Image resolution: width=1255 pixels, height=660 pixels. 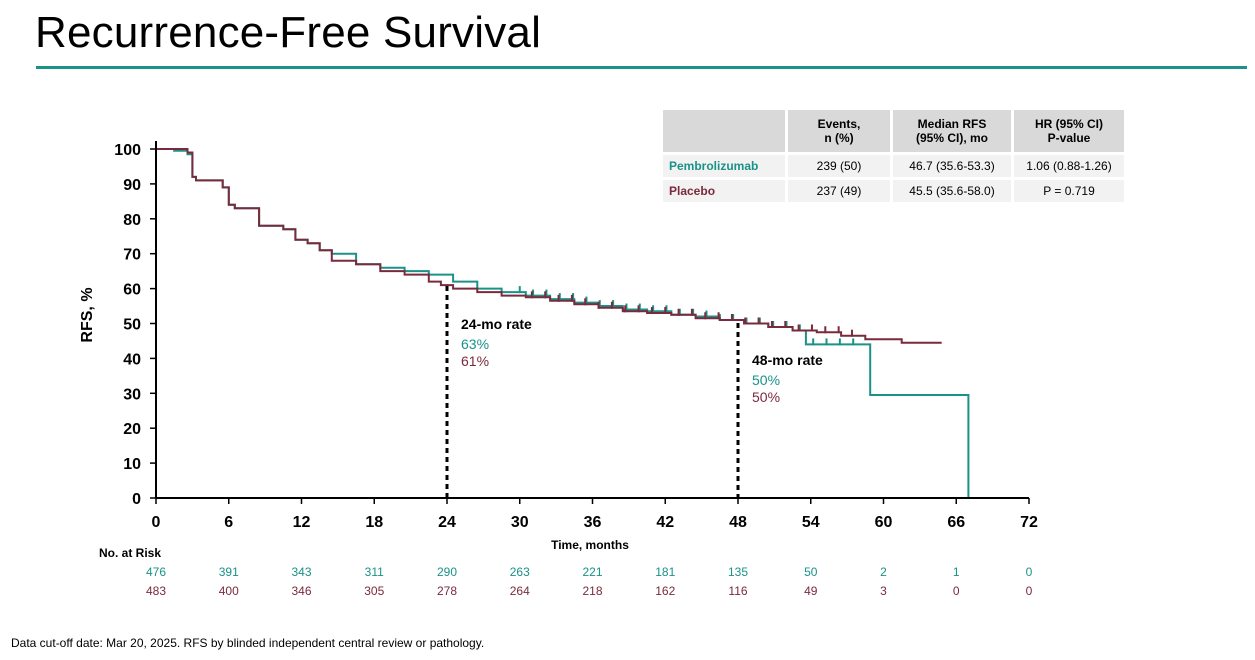 What do you see at coordinates (132, 394) in the screenshot?
I see `y-tick-label: 30` at bounding box center [132, 394].